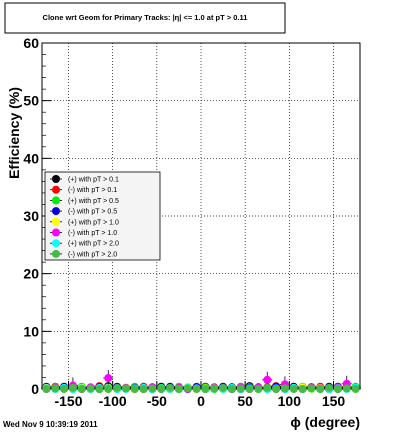 The height and width of the screenshot is (433, 400). What do you see at coordinates (92, 233) in the screenshot?
I see `legend-label: (-) with pT > 1.0` at bounding box center [92, 233].